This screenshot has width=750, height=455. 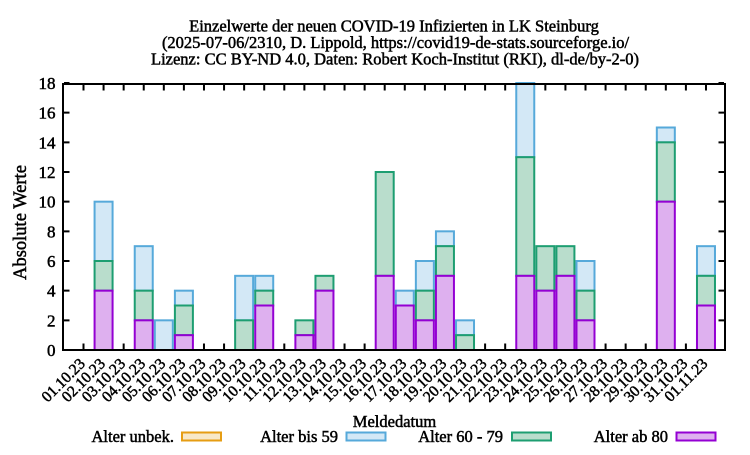 I want to click on svg-text: 8, so click(x=51, y=231).